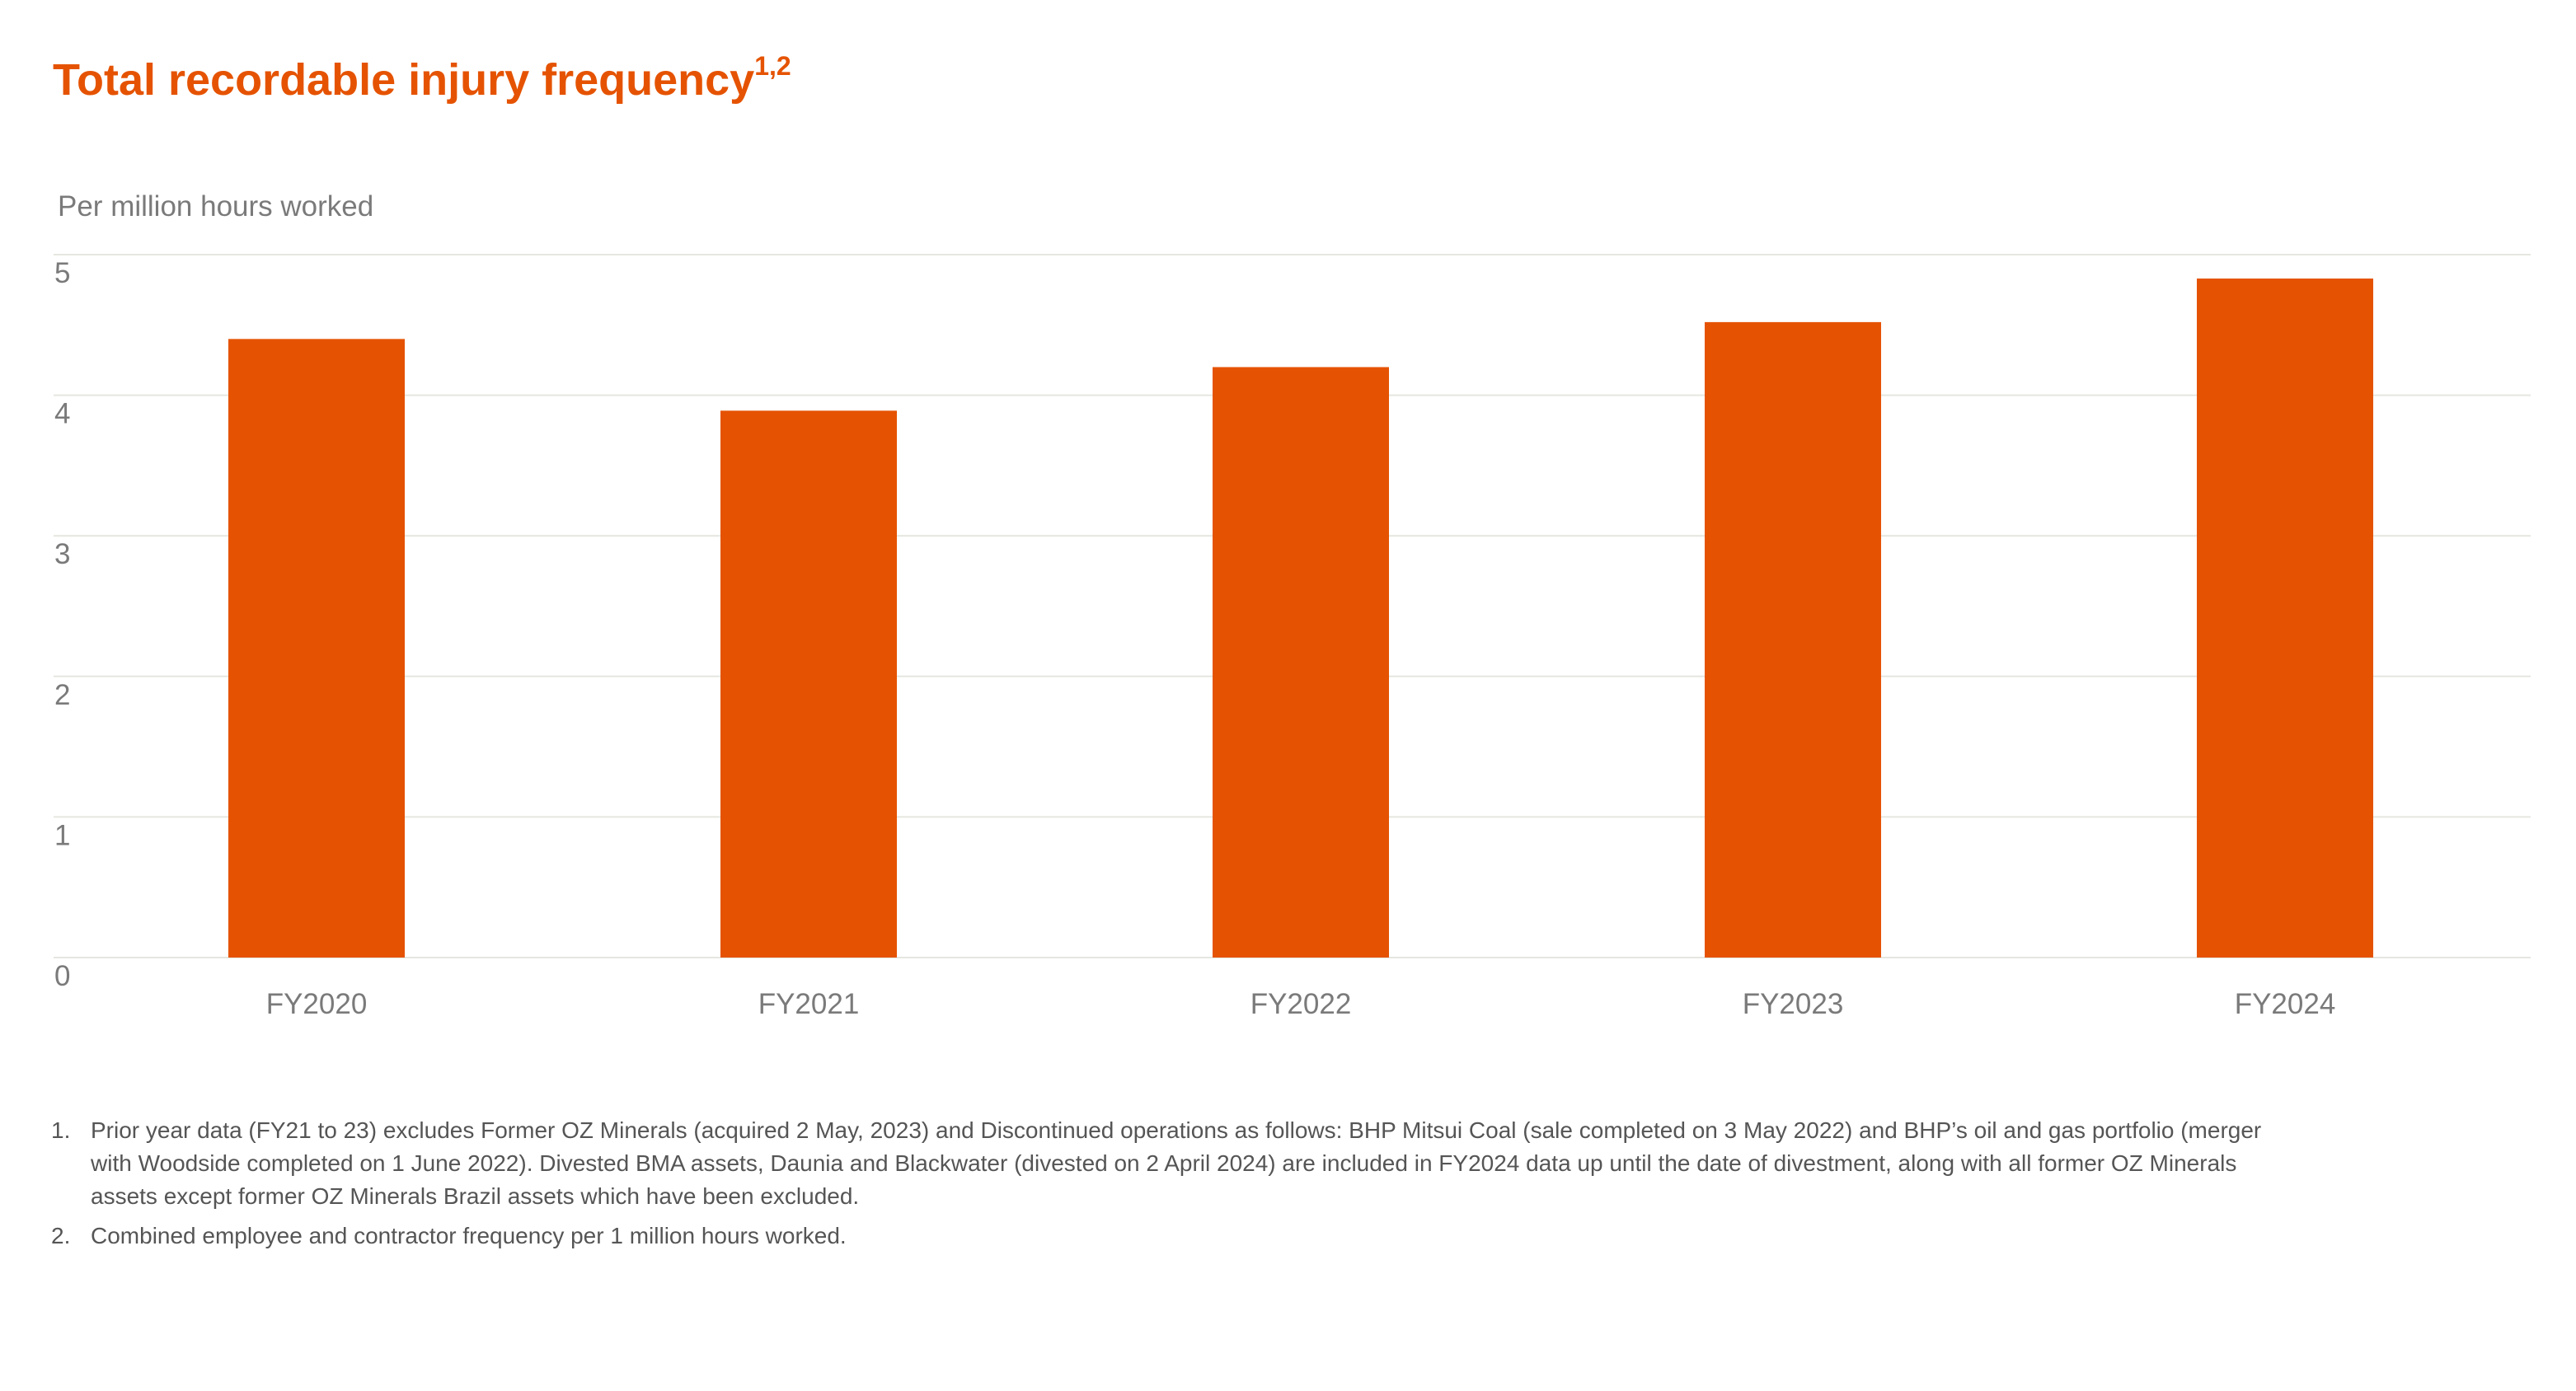 The height and width of the screenshot is (1391, 2576). What do you see at coordinates (809, 684) in the screenshot?
I see `bar-fy2021` at bounding box center [809, 684].